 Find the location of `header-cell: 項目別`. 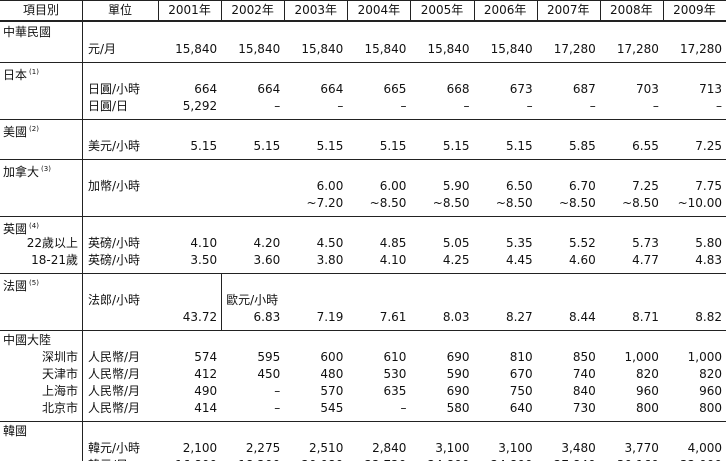

header-cell: 項目別 is located at coordinates (40, 10).